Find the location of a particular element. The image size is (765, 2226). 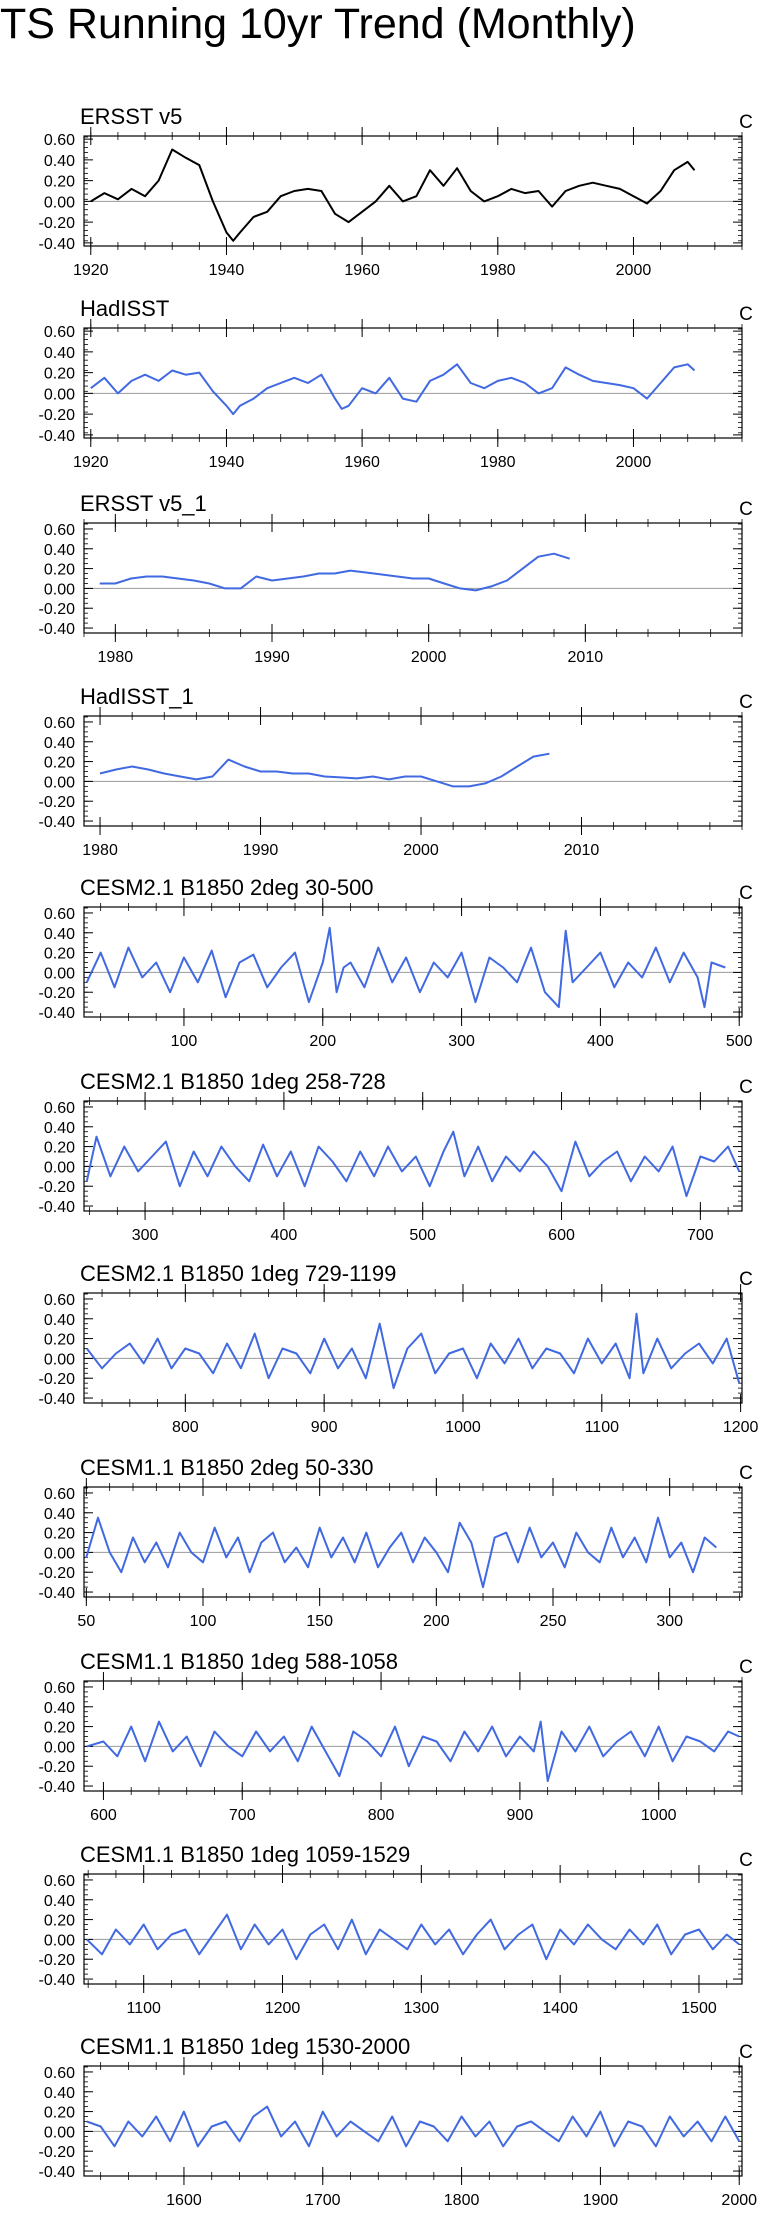

x-tick-label: 150 is located at coordinates (319, 1621).